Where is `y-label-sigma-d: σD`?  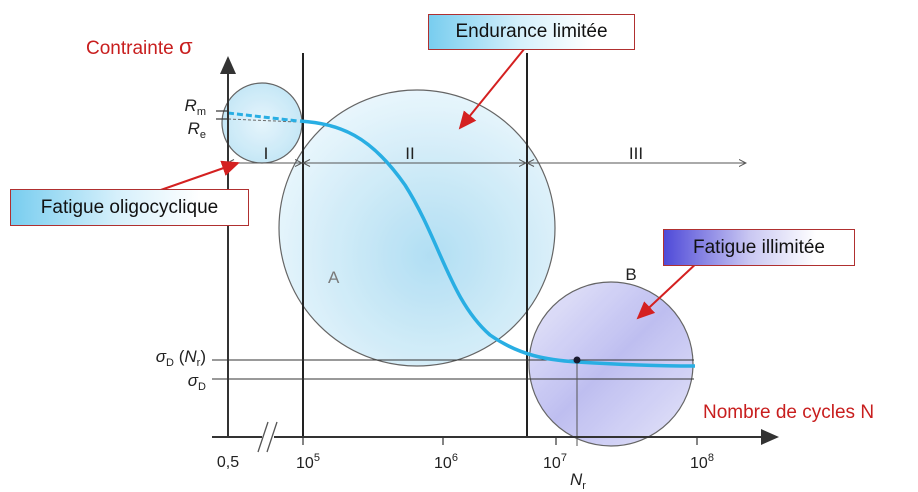 y-label-sigma-d: σD is located at coordinates (197, 382).